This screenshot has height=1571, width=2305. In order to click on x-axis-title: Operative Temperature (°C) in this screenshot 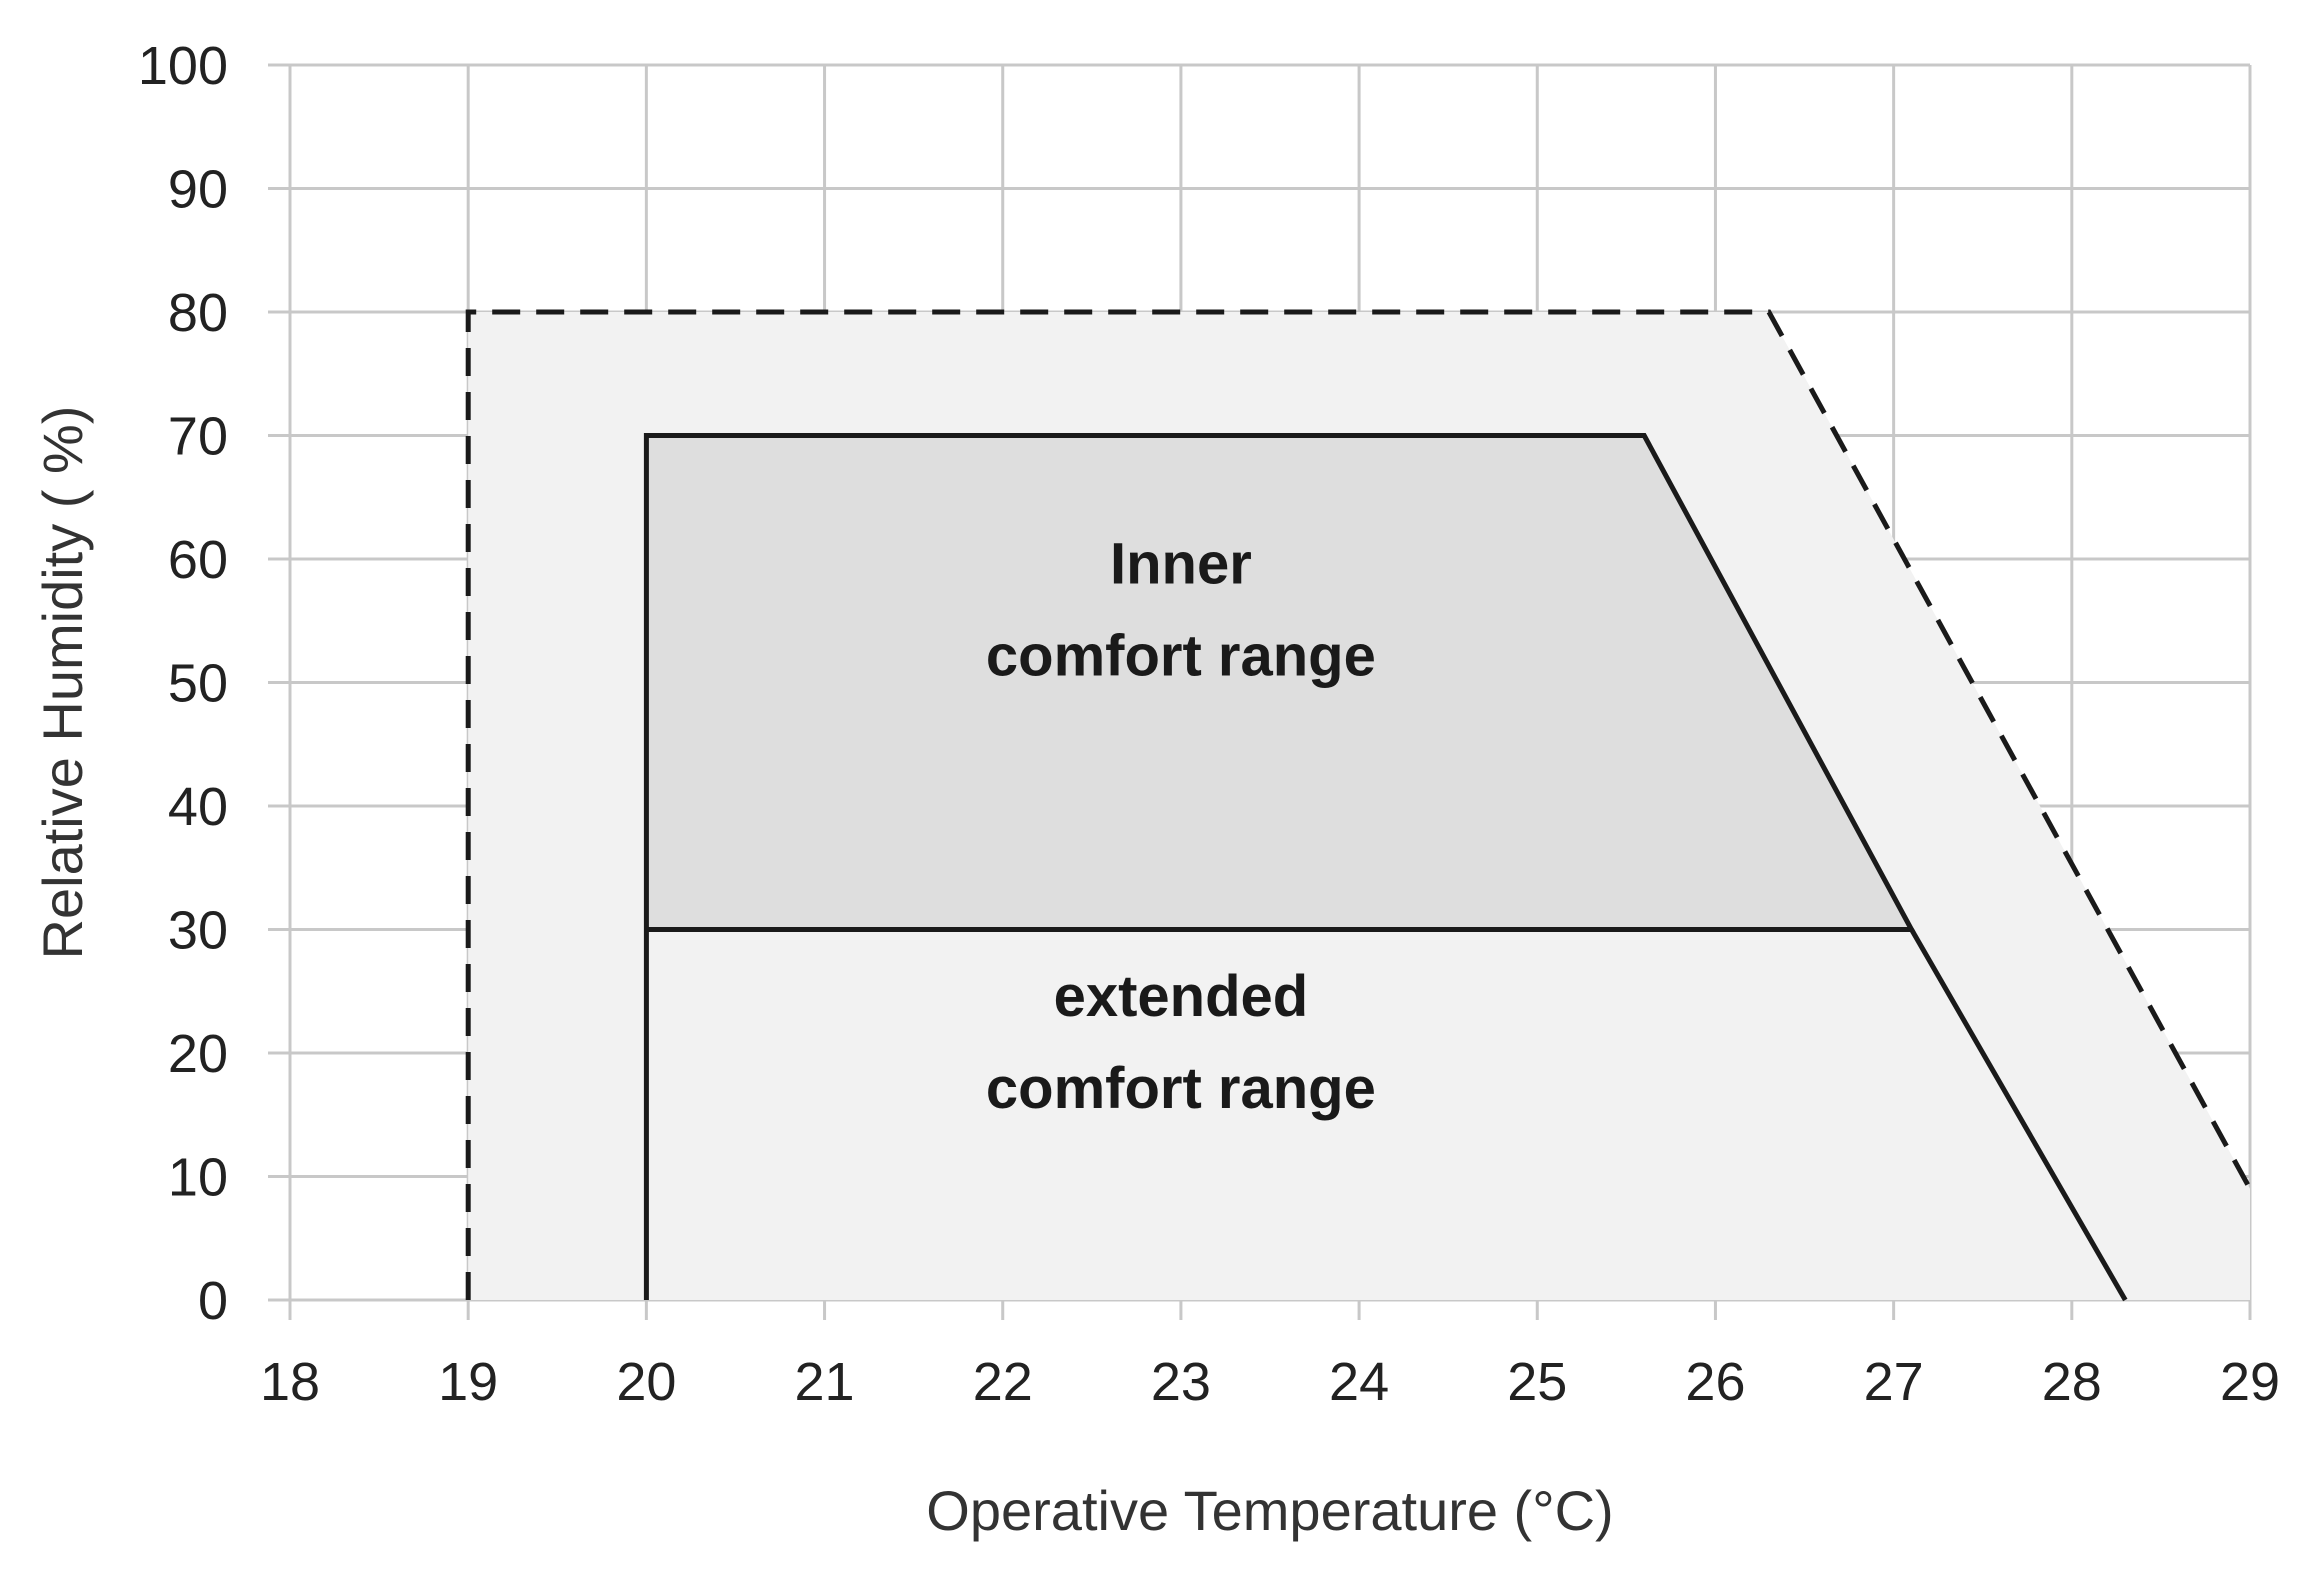, I will do `click(1269, 1510)`.